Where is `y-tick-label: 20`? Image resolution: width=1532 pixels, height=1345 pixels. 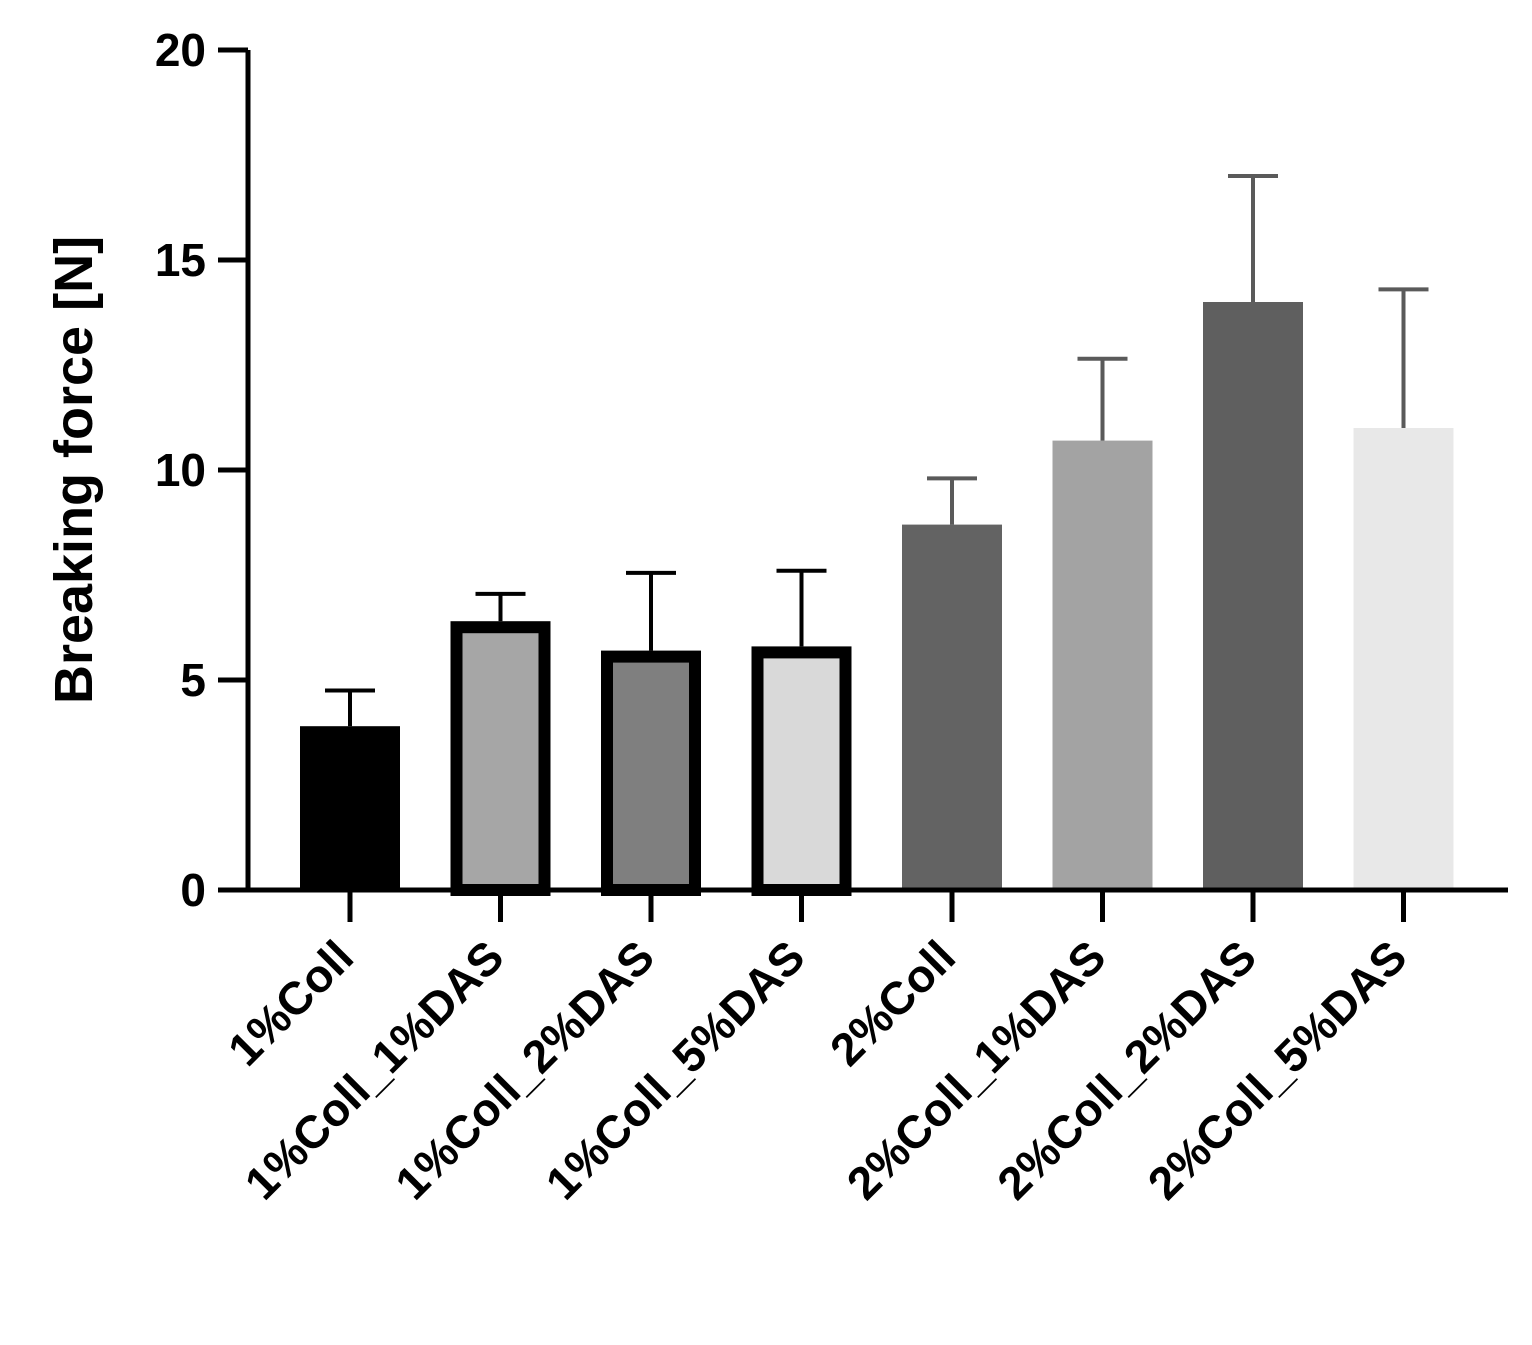
y-tick-label: 20 is located at coordinates (180, 50).